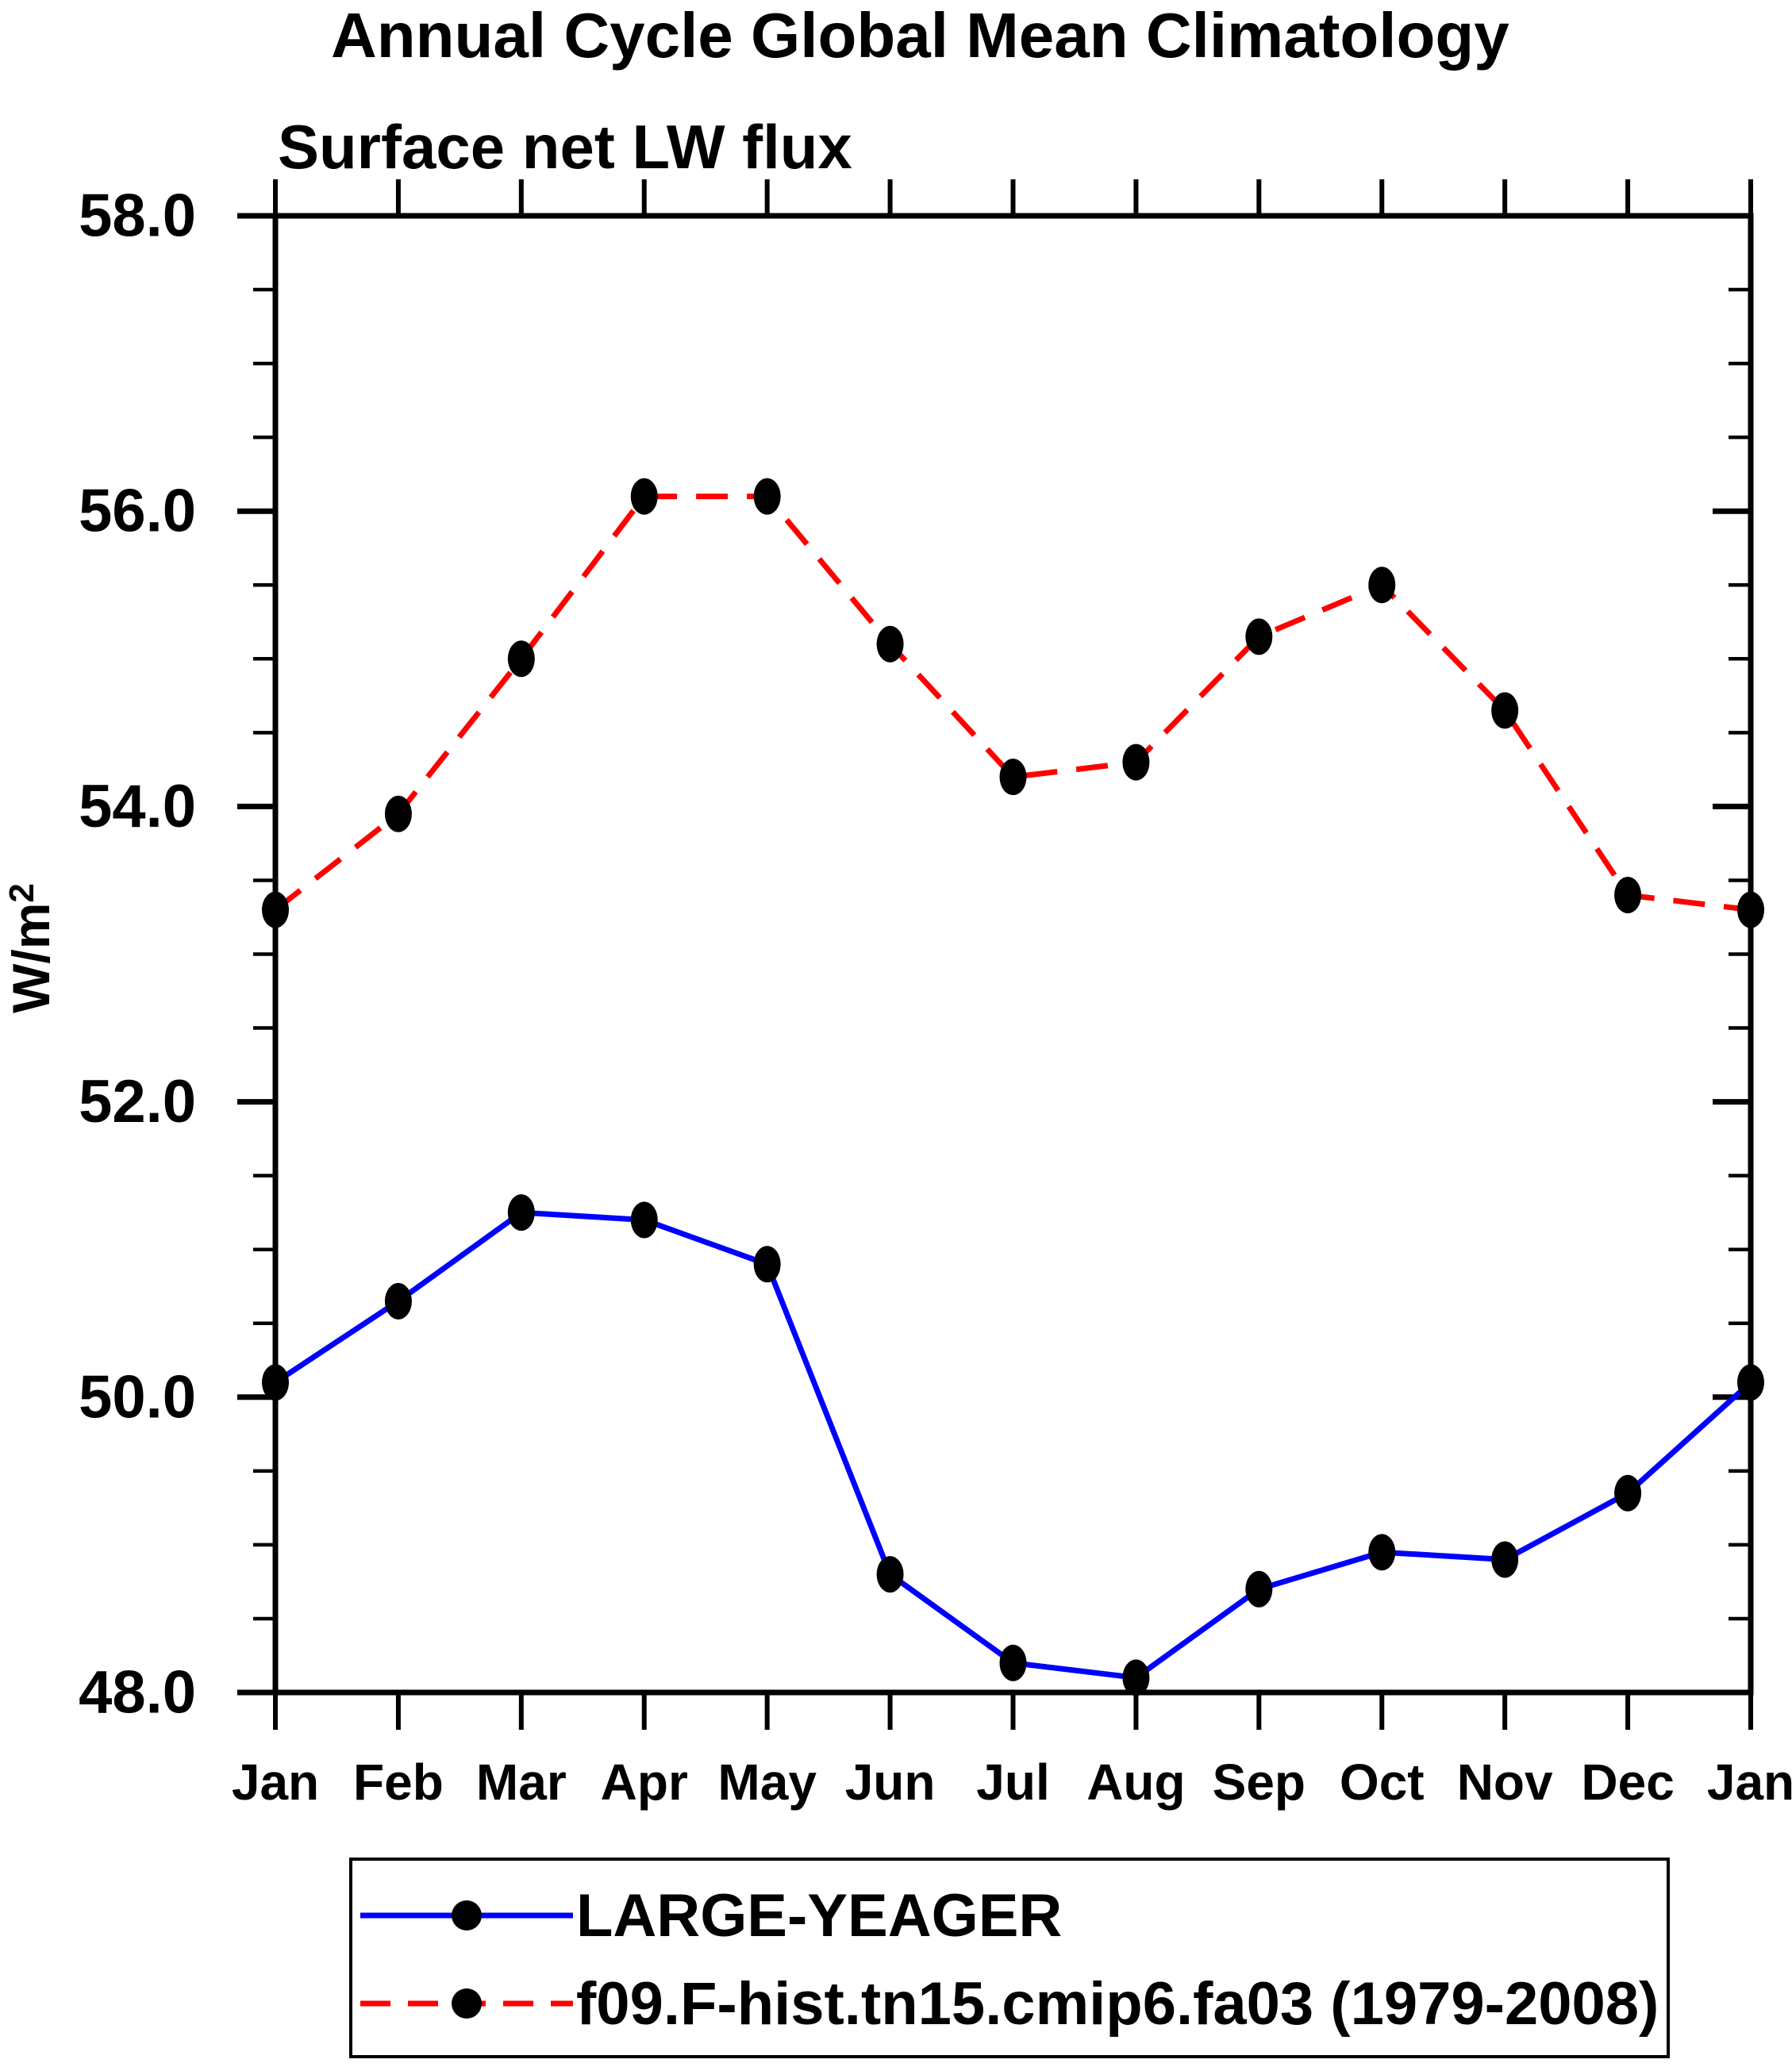 The width and height of the screenshot is (1792, 2067). Describe the element at coordinates (398, 1782) in the screenshot. I see `month-label: Feb` at that location.